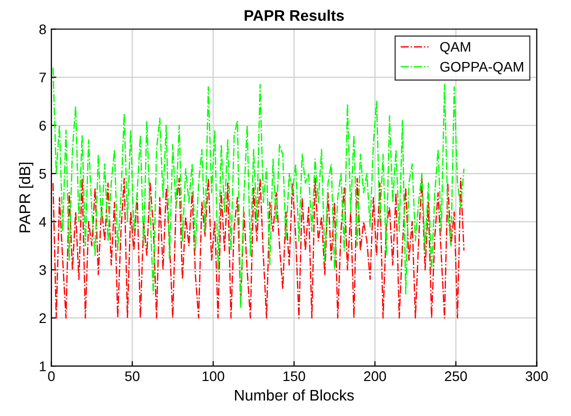 This screenshot has width=571, height=416. I want to click on legend-label: GOPPA-QAM, so click(482, 68).